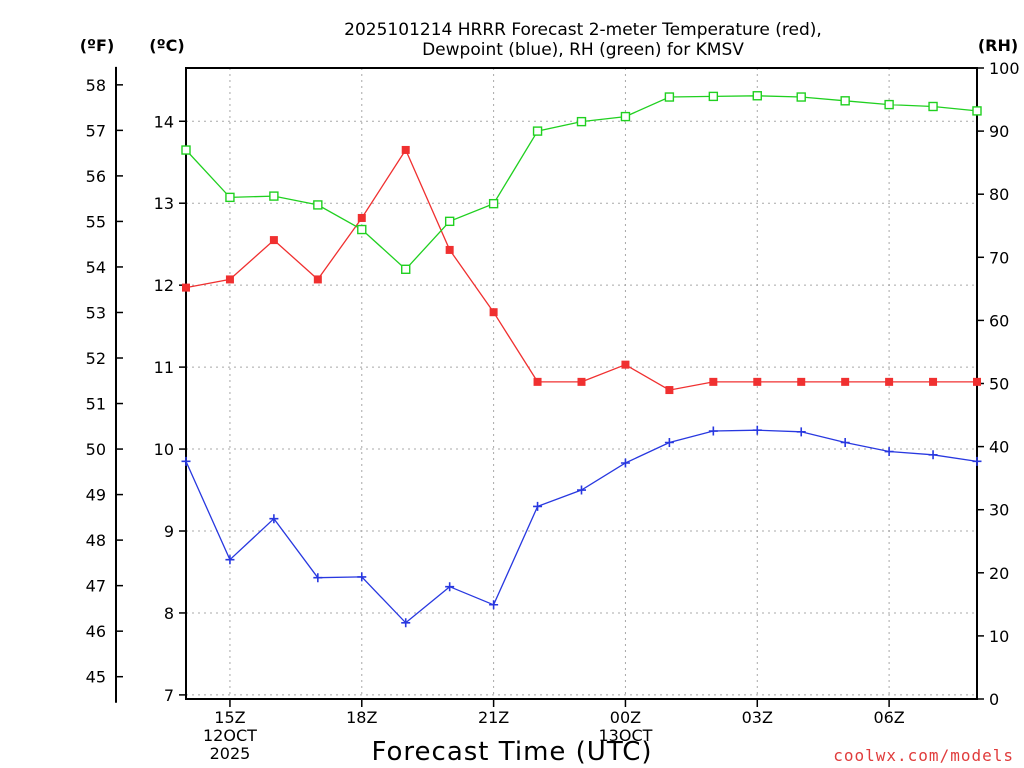  I want to click on fahrenheit-tick-label: 58, so click(96, 85).